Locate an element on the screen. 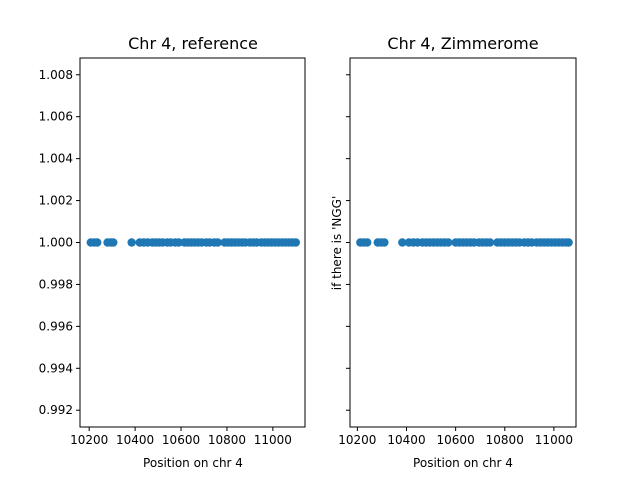 The image size is (640, 480). y-tick-label: 0.992 is located at coordinates (56, 410).